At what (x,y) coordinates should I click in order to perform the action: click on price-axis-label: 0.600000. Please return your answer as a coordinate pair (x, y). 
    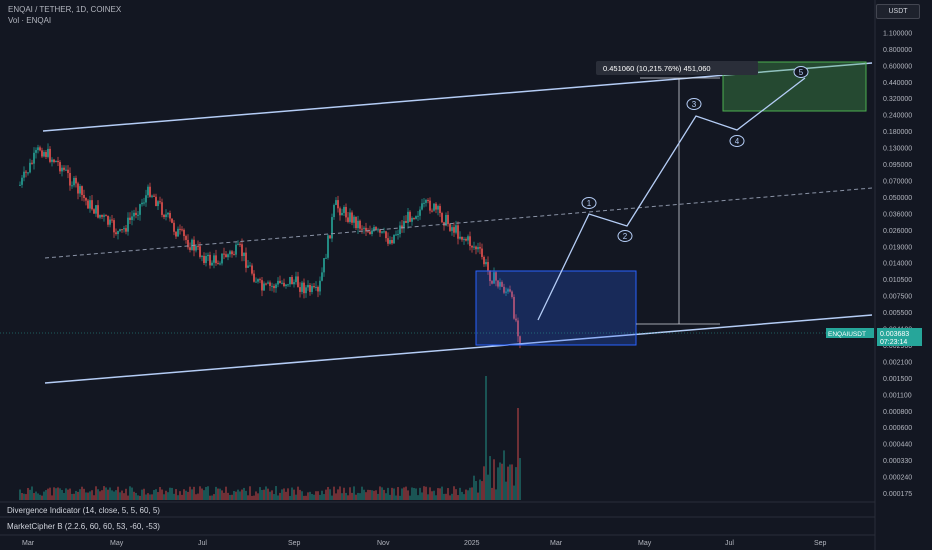
    Looking at the image, I should click on (897, 66).